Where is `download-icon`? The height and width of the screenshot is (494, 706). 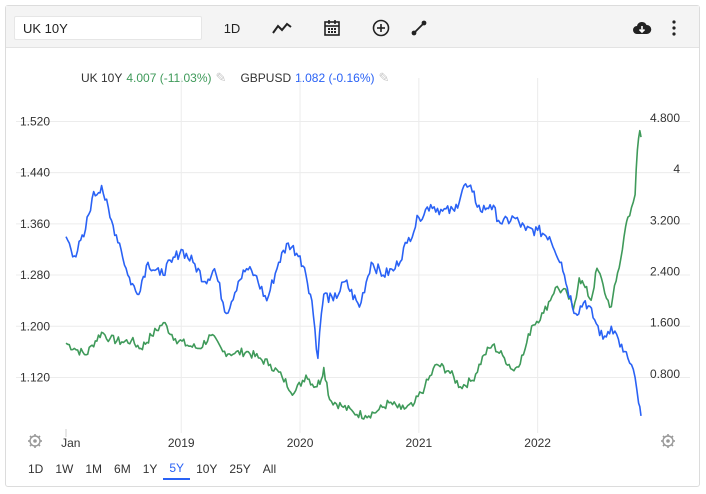 download-icon is located at coordinates (642, 28).